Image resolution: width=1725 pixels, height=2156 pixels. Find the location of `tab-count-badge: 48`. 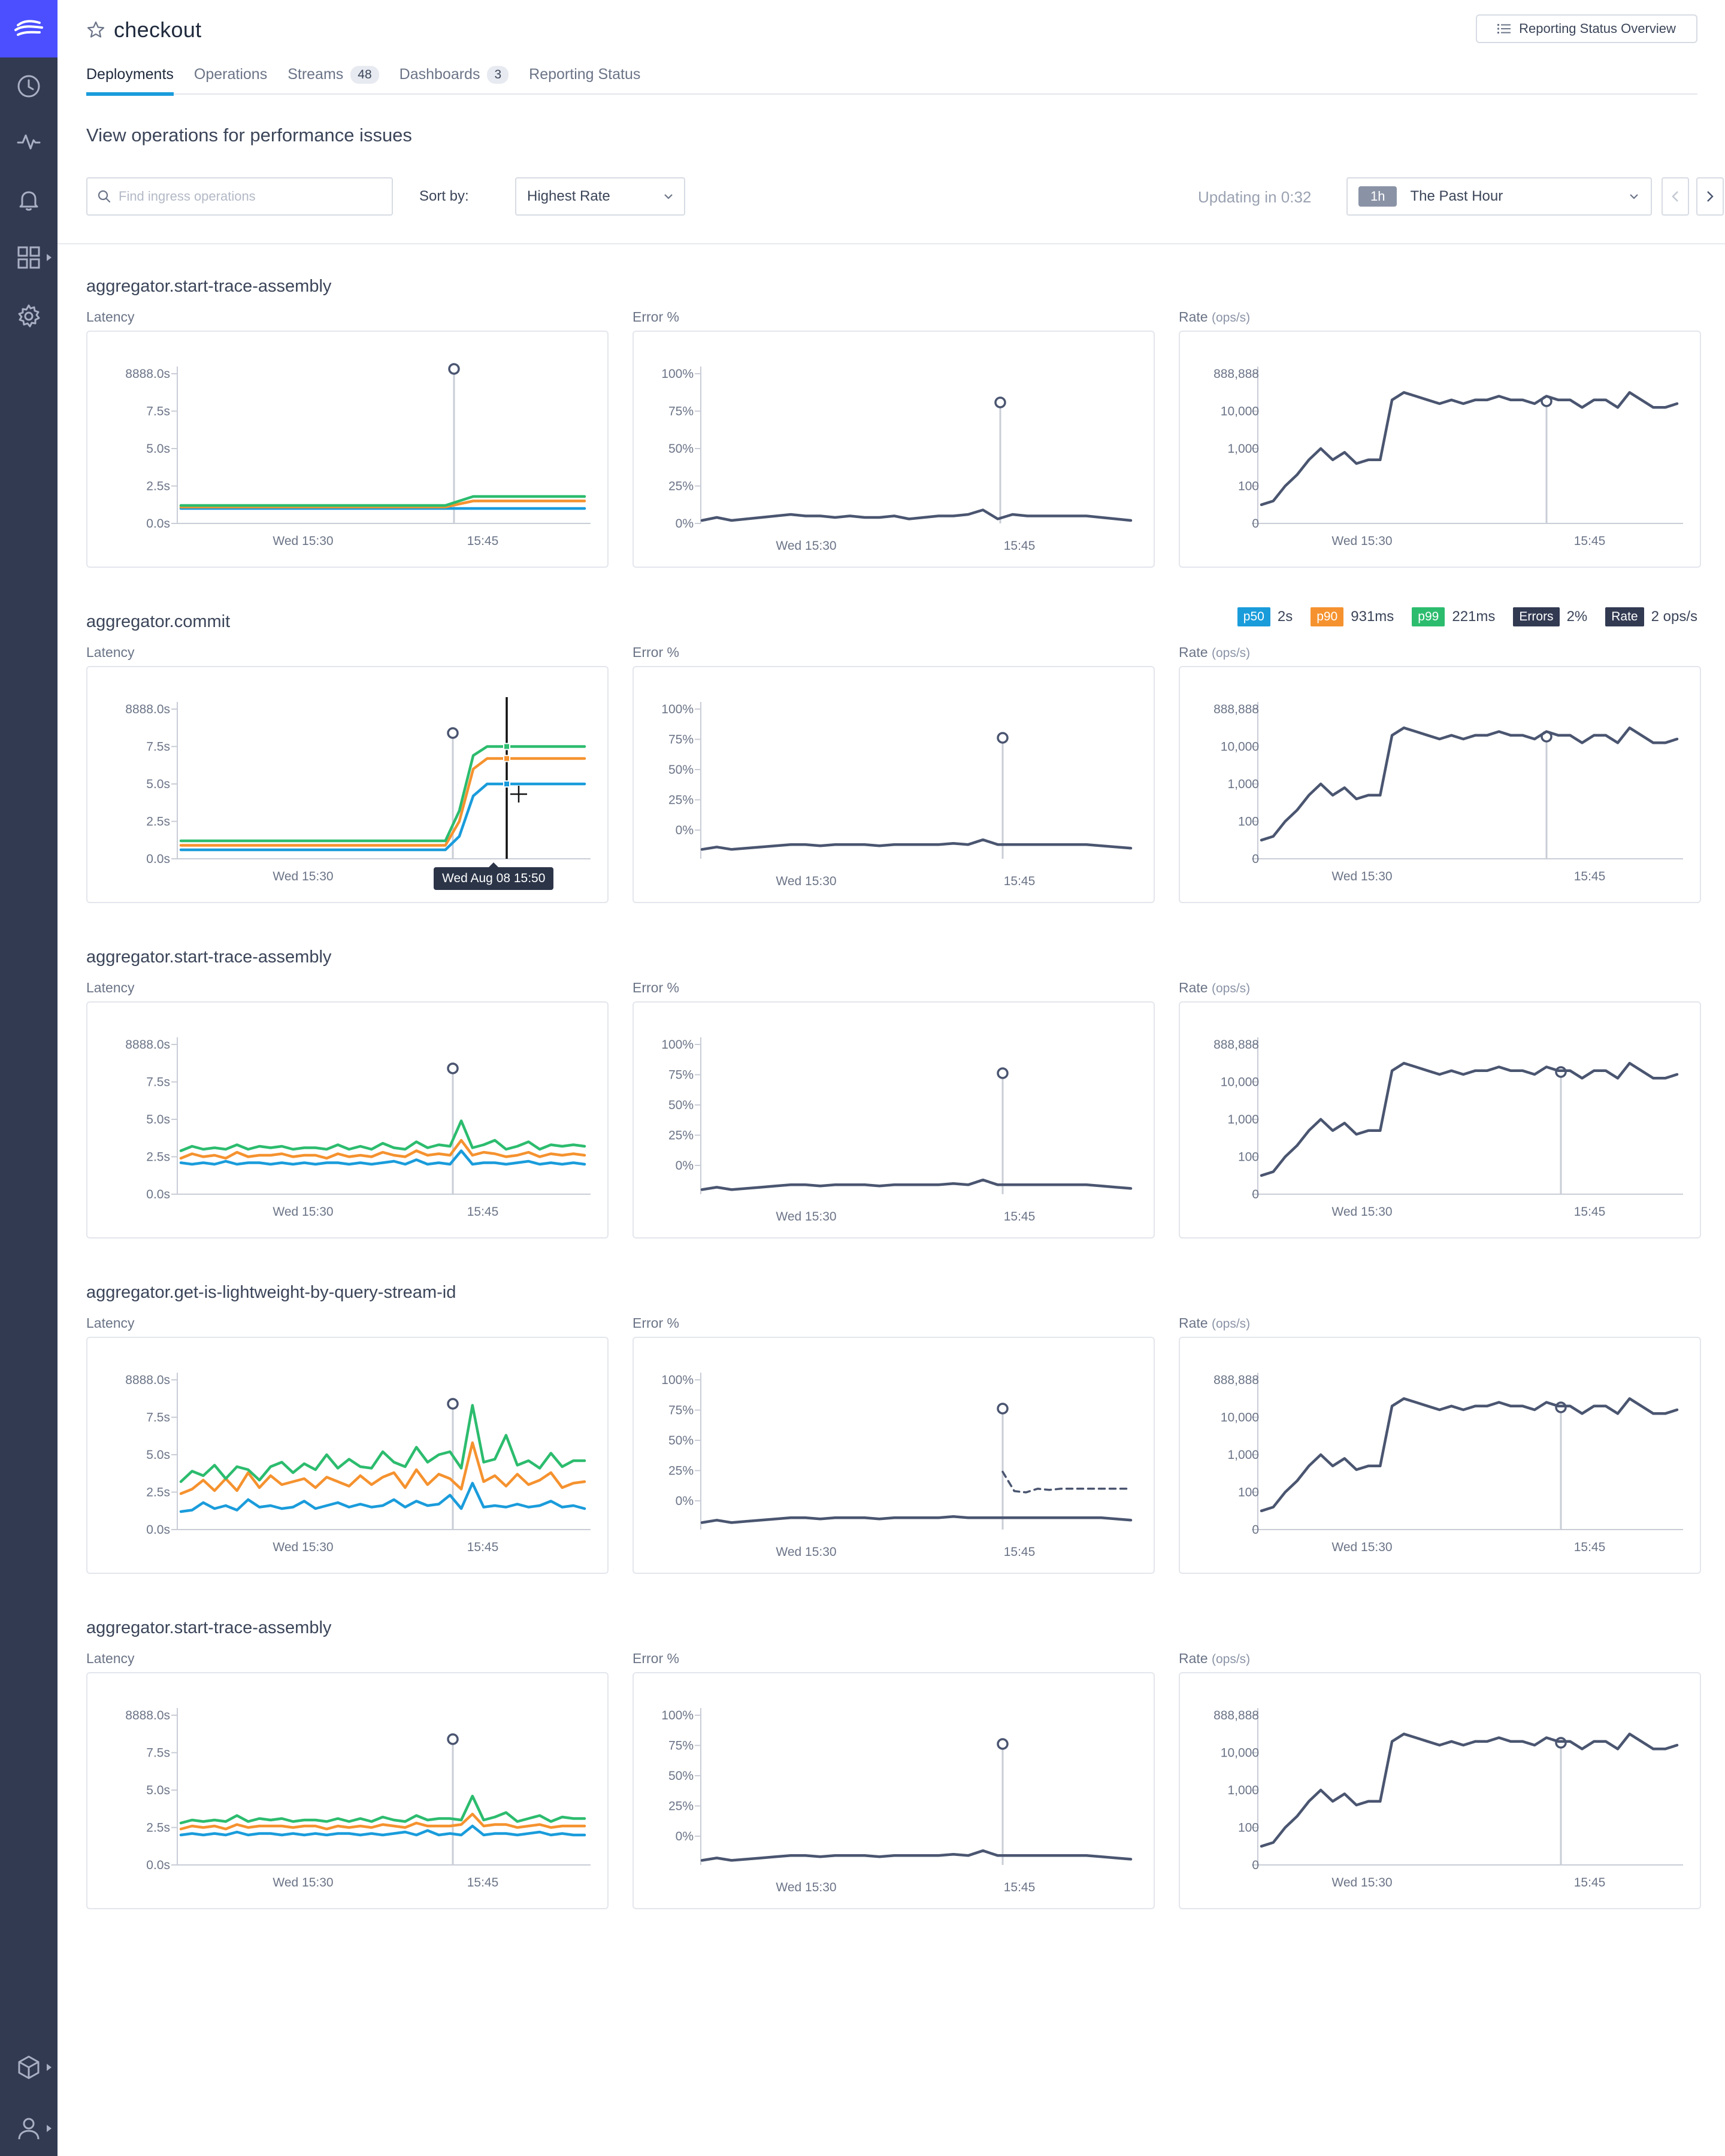

tab-count-badge: 48 is located at coordinates (364, 75).